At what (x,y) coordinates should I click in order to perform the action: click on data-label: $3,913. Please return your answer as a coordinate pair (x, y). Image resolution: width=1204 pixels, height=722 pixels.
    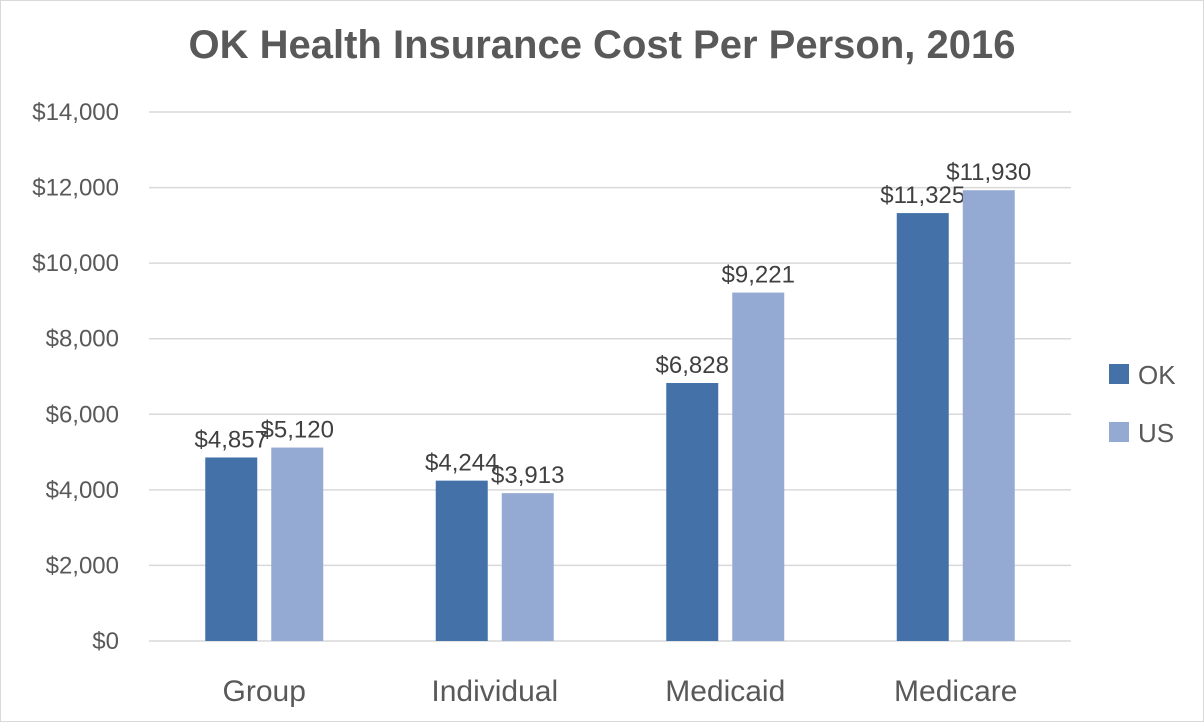
    Looking at the image, I should click on (527, 475).